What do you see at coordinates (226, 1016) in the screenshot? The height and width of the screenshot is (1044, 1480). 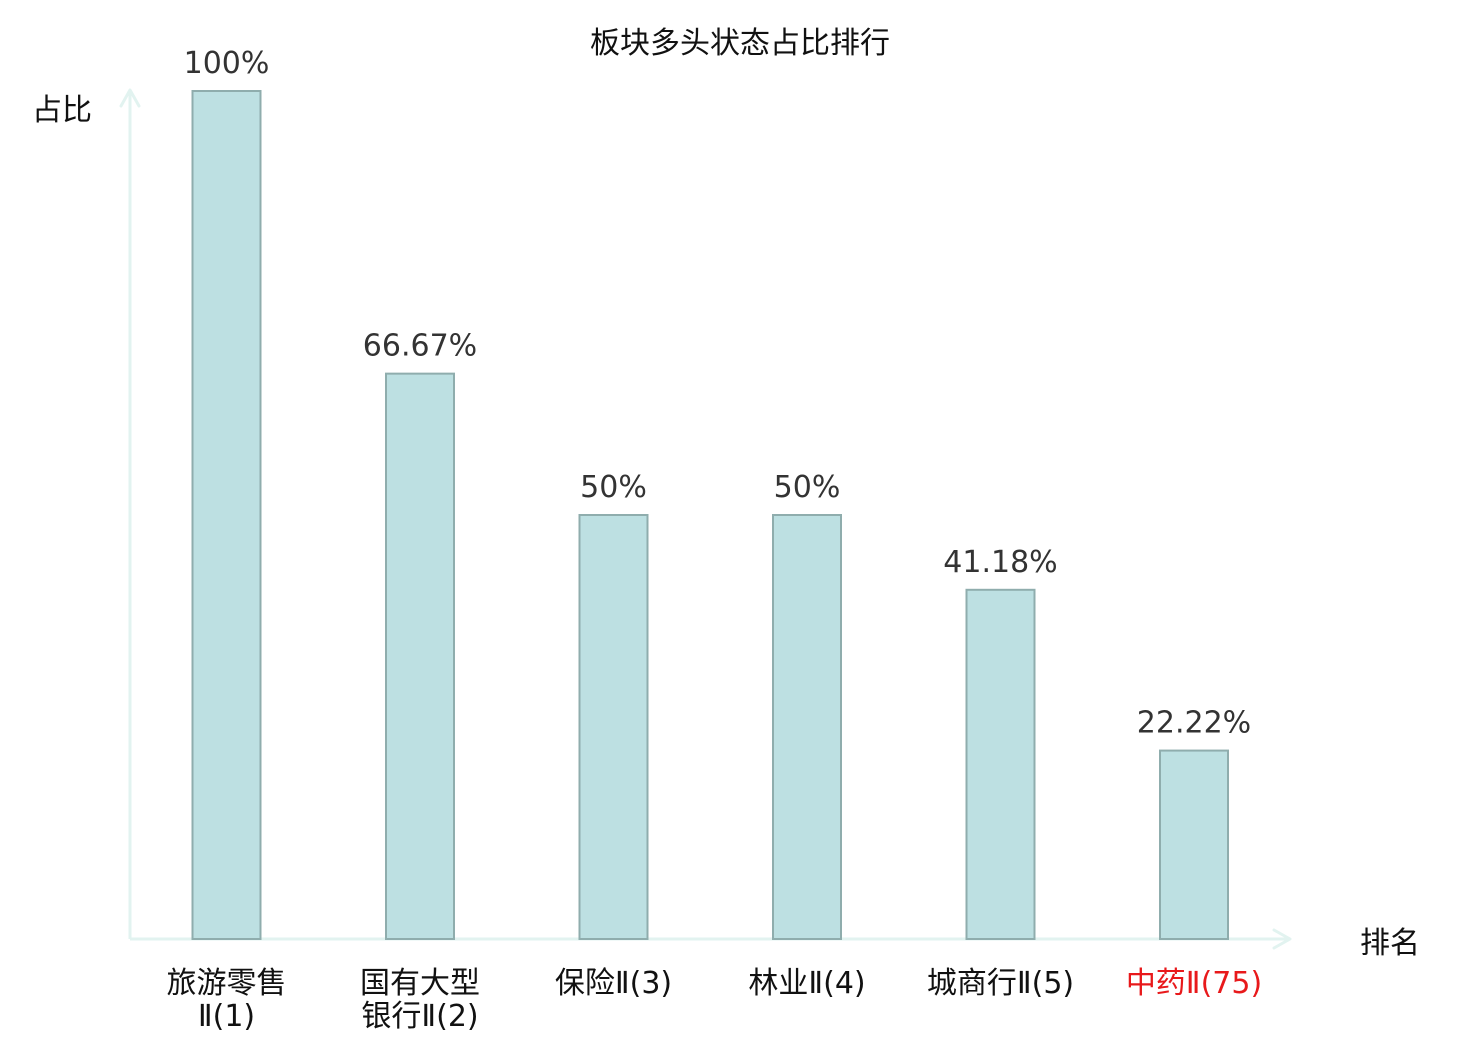 I see `category-tick-label: Ⅱ(1)` at bounding box center [226, 1016].